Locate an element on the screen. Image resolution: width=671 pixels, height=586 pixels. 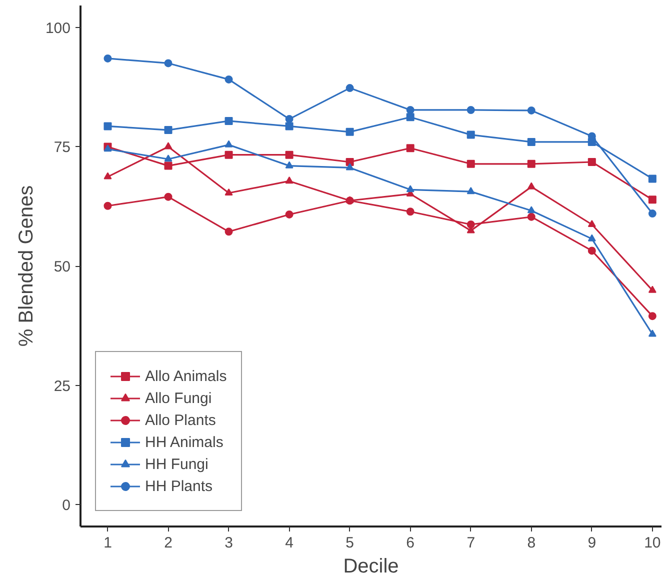
x-tick-label: 5 is located at coordinates (350, 543).